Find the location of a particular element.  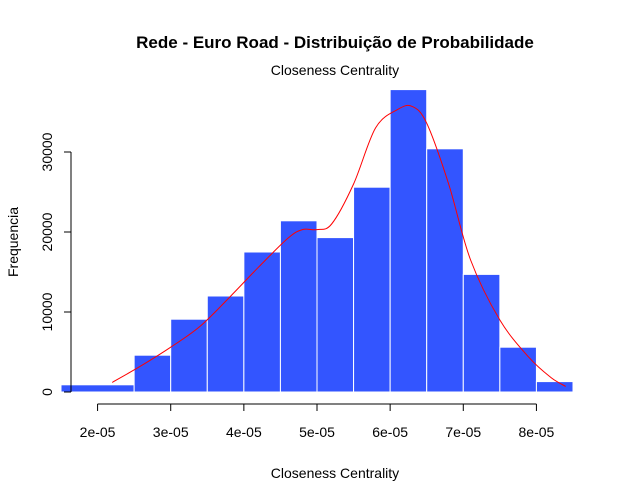

chart-subtitle: Closeness Centrality is located at coordinates (335, 70).